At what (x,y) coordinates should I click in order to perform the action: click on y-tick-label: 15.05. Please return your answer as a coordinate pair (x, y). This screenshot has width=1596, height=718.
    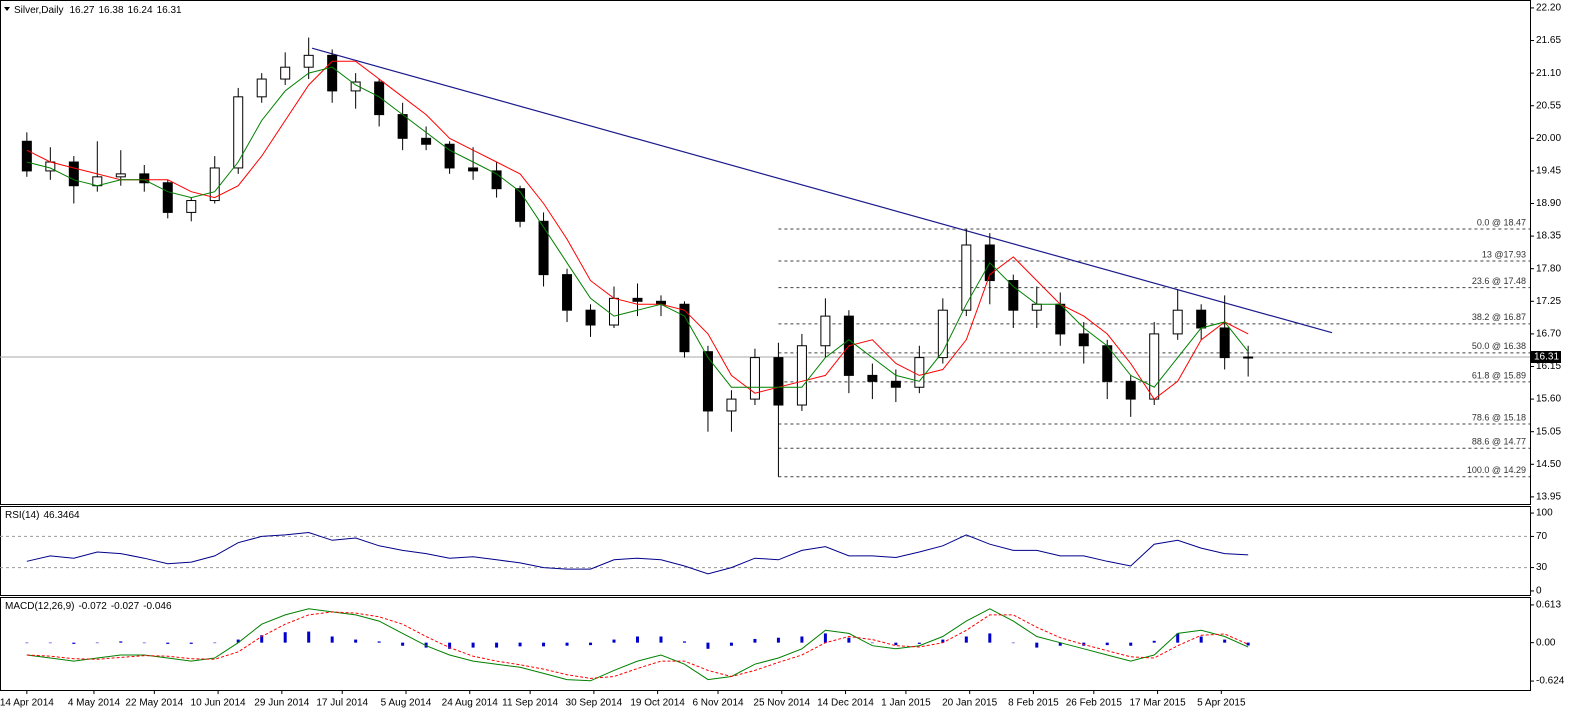
    Looking at the image, I should click on (1548, 431).